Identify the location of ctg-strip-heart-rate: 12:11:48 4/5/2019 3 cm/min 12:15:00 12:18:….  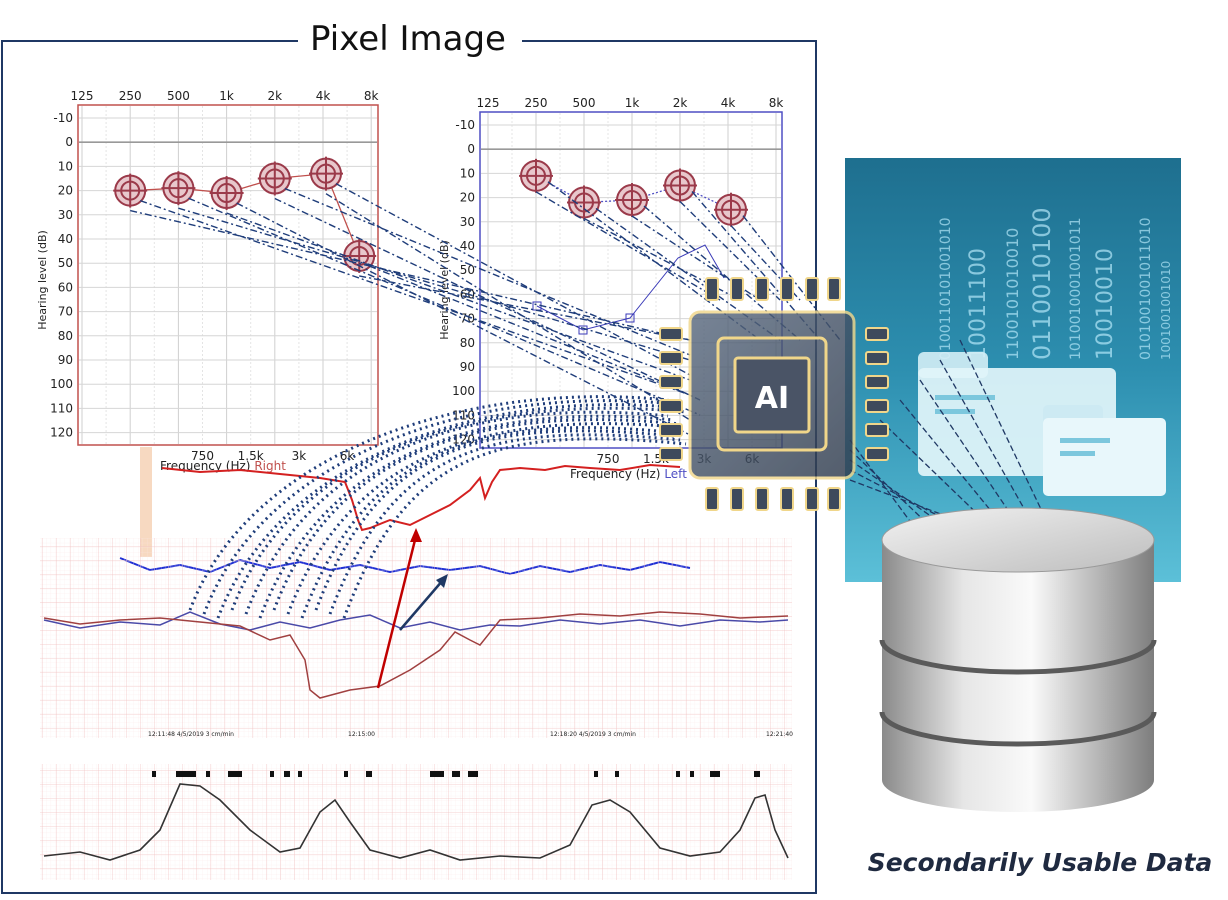
(416, 638).